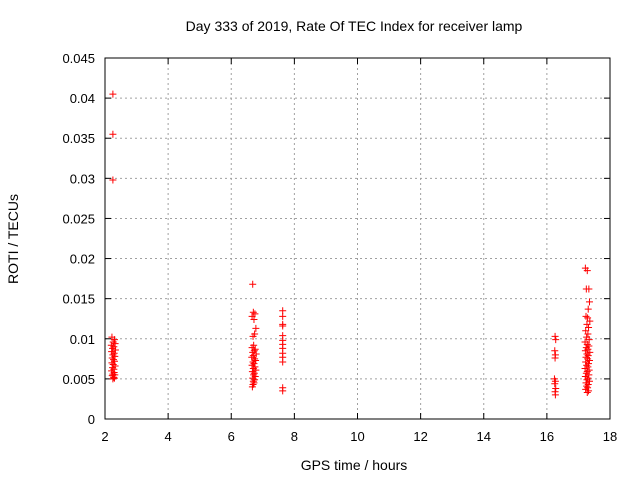 The width and height of the screenshot is (640, 480). Describe the element at coordinates (78, 218) in the screenshot. I see `y-tick-label: 0.025` at that location.